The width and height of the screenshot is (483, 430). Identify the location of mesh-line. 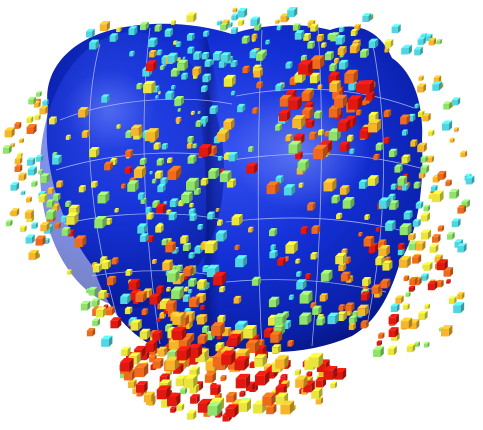
(325, 98).